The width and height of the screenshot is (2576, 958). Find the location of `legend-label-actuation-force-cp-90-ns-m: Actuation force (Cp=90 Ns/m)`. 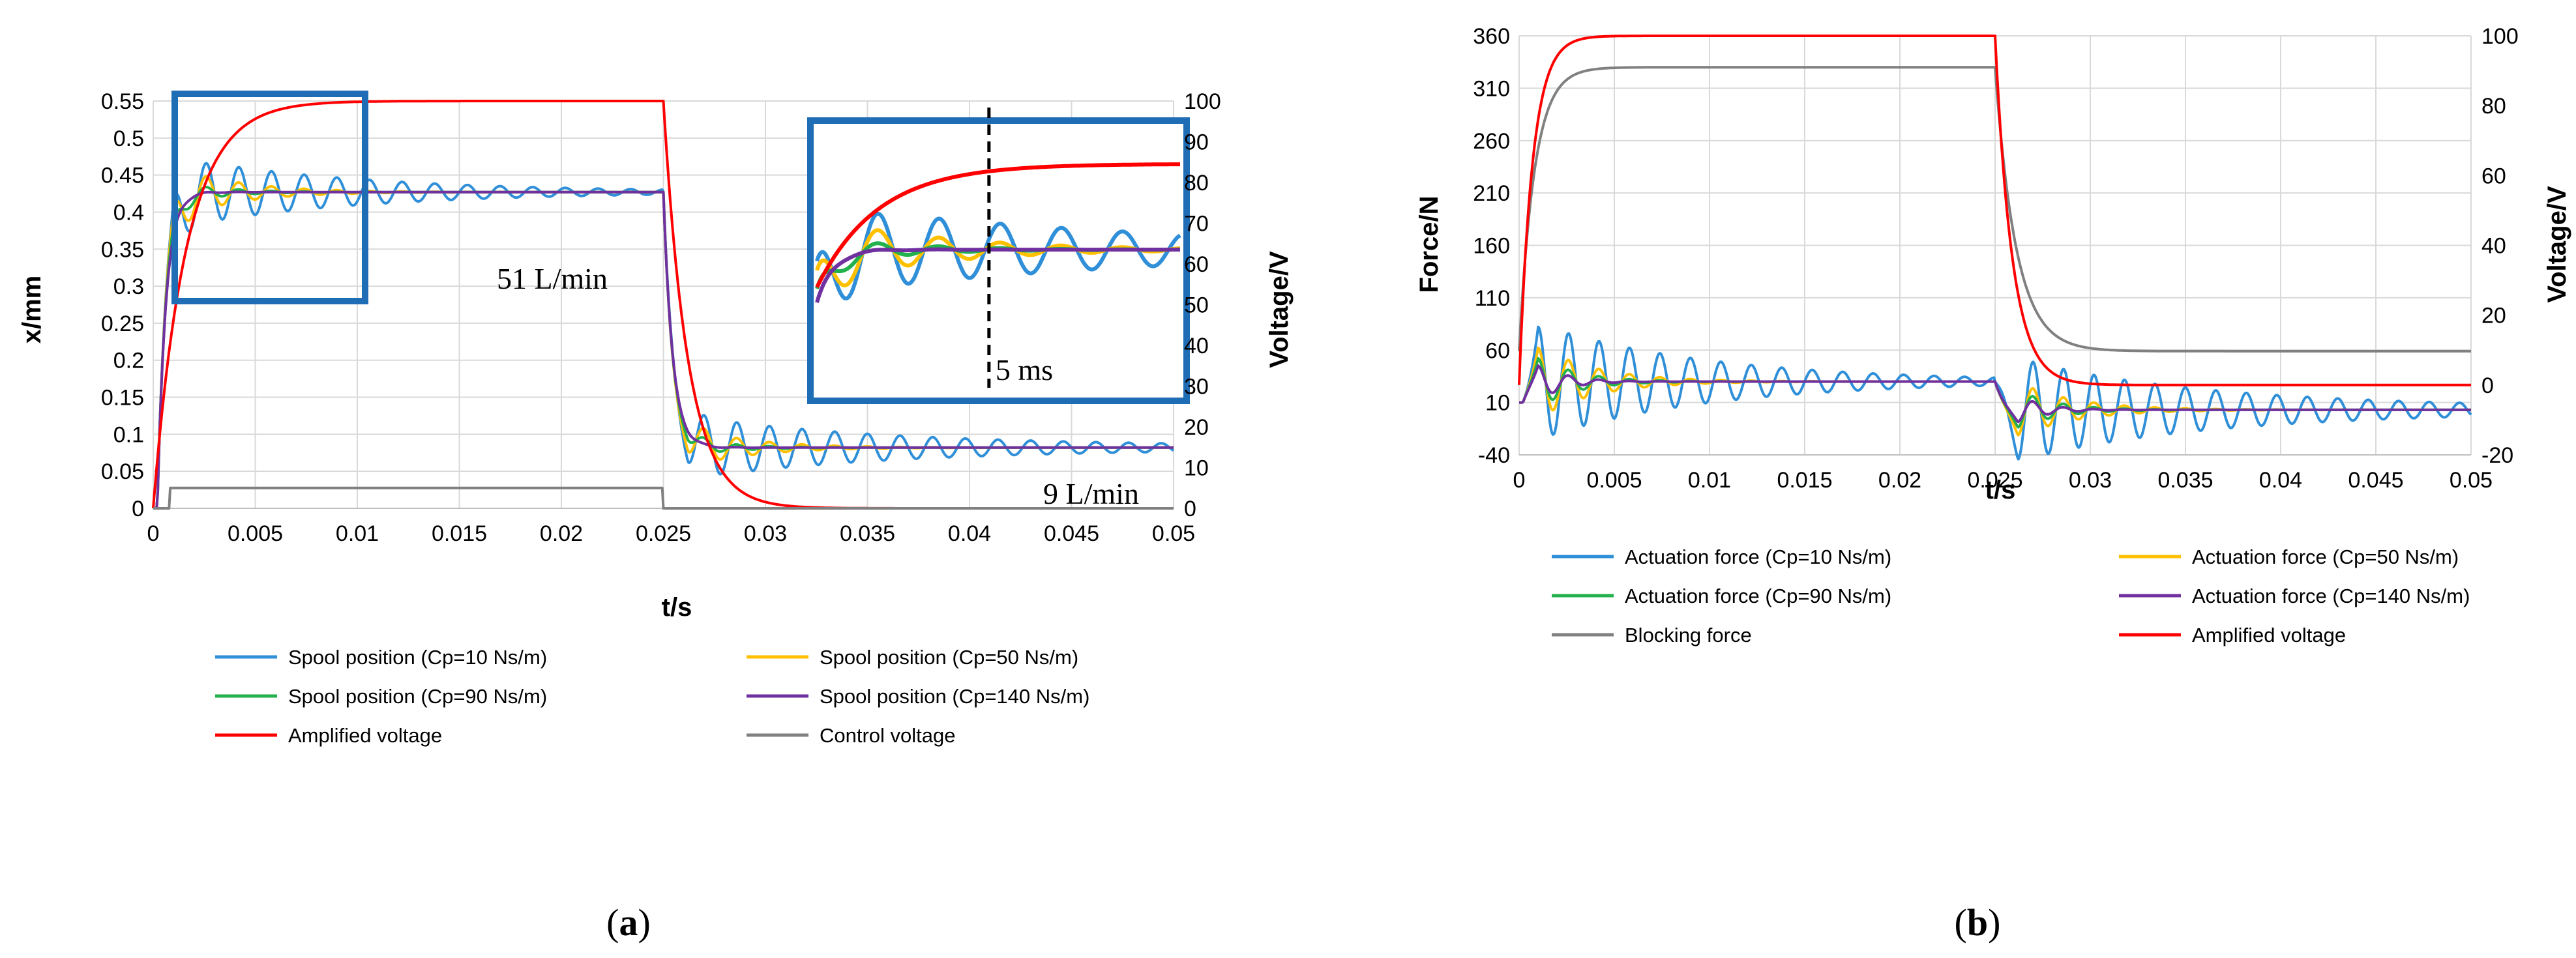

legend-label-actuation-force-cp-90-ns-m: Actuation force (Cp=90 Ns/m) is located at coordinates (1758, 596).